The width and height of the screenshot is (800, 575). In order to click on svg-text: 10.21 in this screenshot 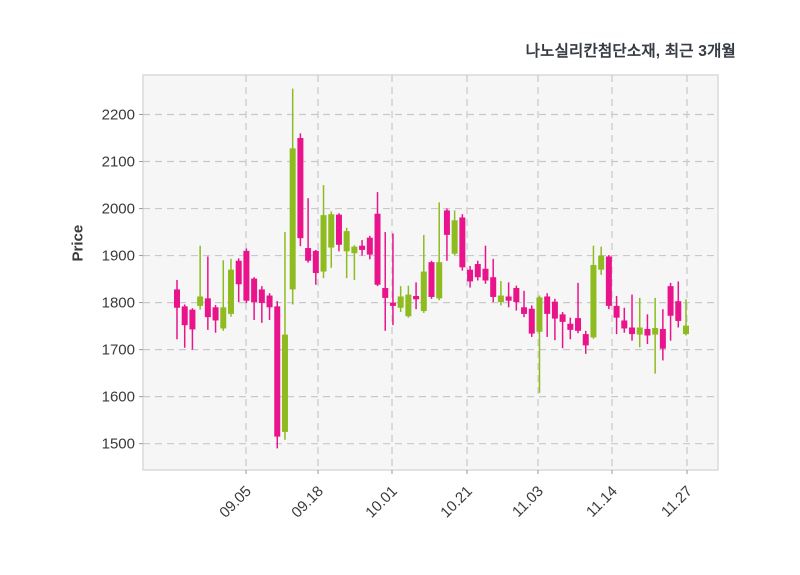, I will do `click(456, 502)`.